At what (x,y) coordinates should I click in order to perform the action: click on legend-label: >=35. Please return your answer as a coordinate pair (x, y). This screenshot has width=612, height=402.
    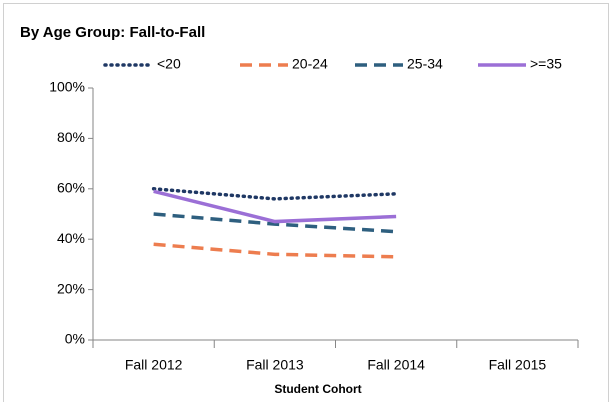
    Looking at the image, I should click on (546, 64).